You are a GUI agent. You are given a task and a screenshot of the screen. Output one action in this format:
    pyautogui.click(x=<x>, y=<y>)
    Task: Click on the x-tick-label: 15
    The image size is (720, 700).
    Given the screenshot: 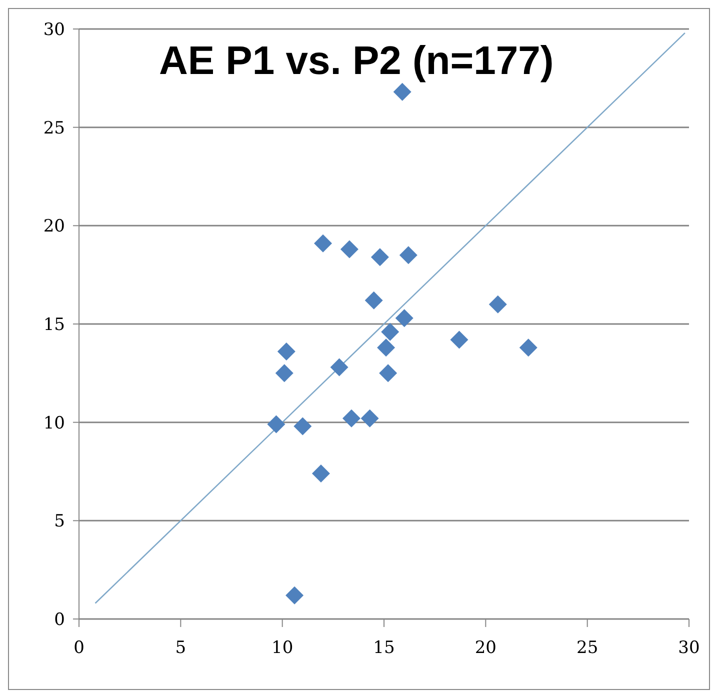 What is the action you would take?
    pyautogui.click(x=384, y=648)
    